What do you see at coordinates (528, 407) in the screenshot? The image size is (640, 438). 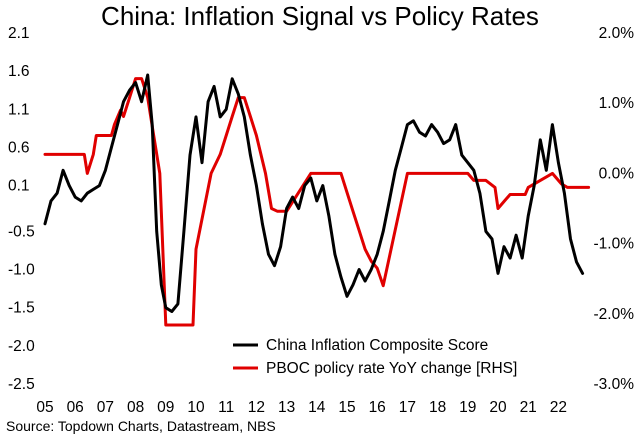 I see `x-tick-label: 21` at bounding box center [528, 407].